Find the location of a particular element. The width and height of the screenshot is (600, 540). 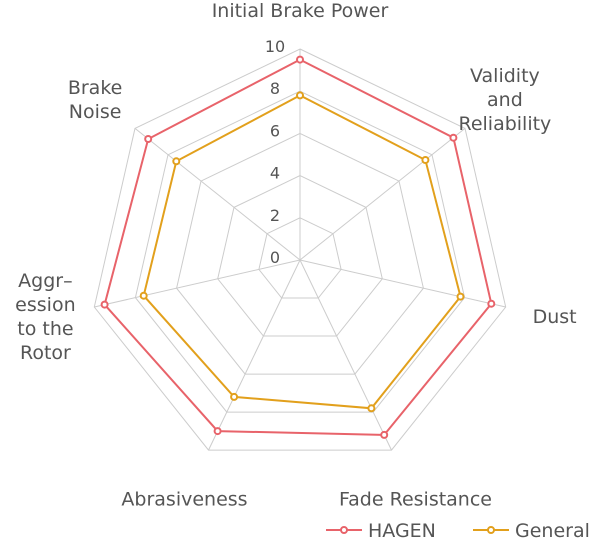

axis-label: Initial Brake Power is located at coordinates (300, 11).